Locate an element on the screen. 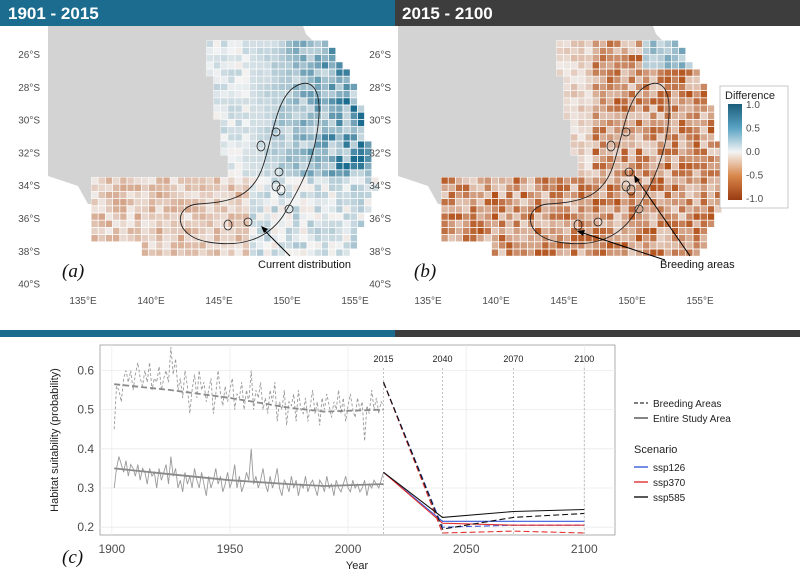  projection-ssp585-breeding-areas is located at coordinates (483, 455).